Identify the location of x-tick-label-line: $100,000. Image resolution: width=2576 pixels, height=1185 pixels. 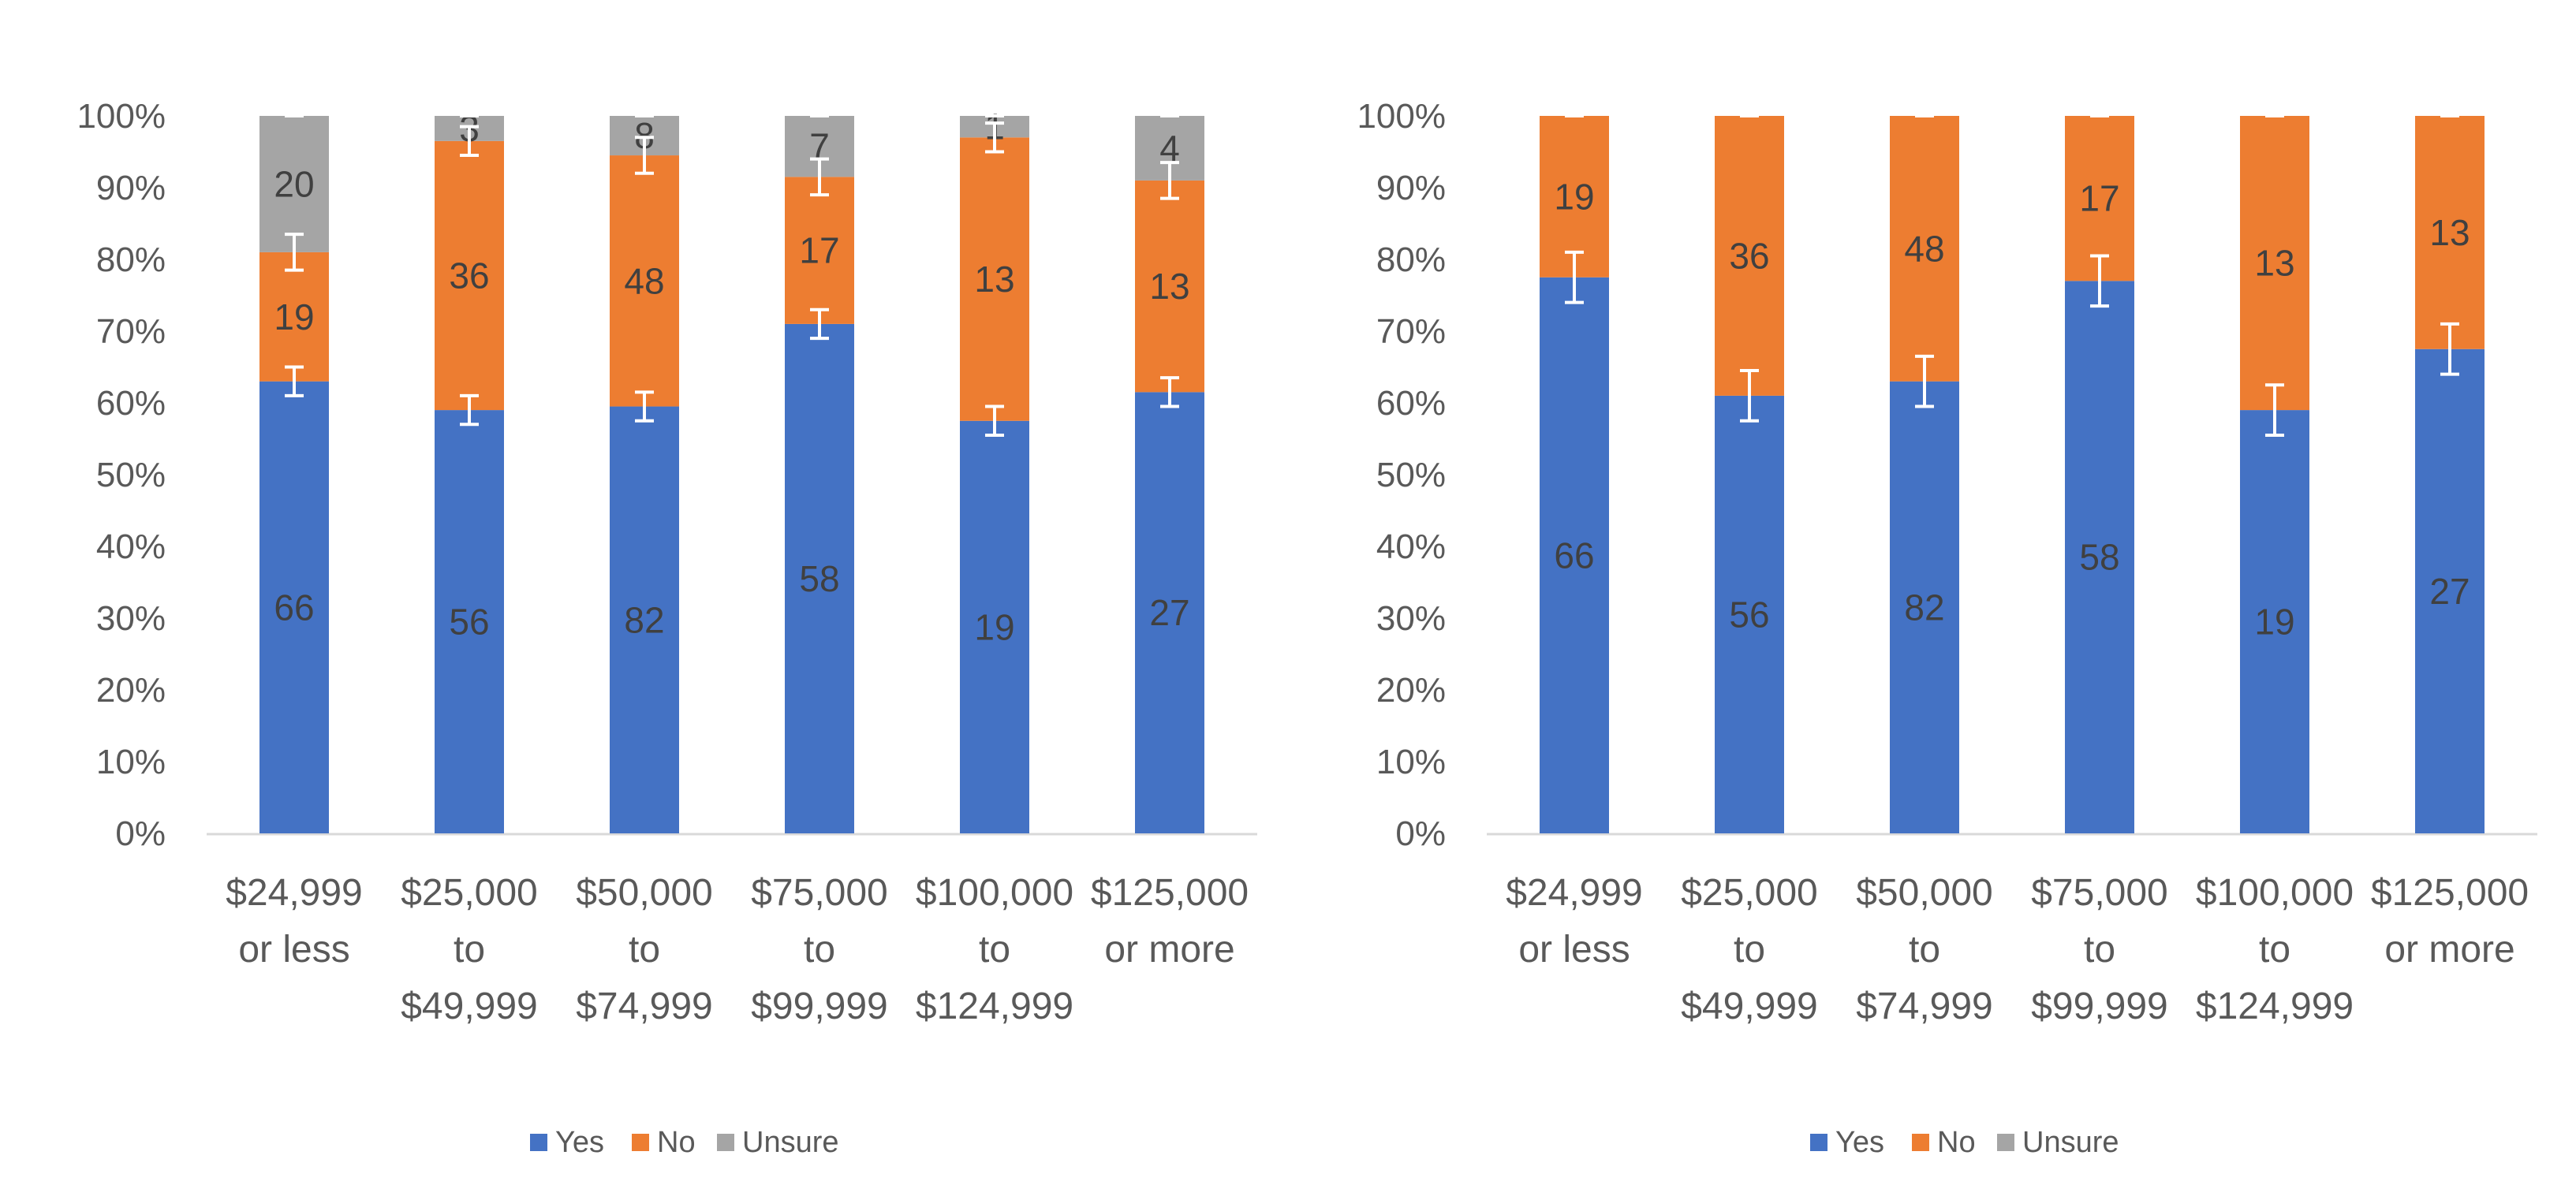
(994, 893).